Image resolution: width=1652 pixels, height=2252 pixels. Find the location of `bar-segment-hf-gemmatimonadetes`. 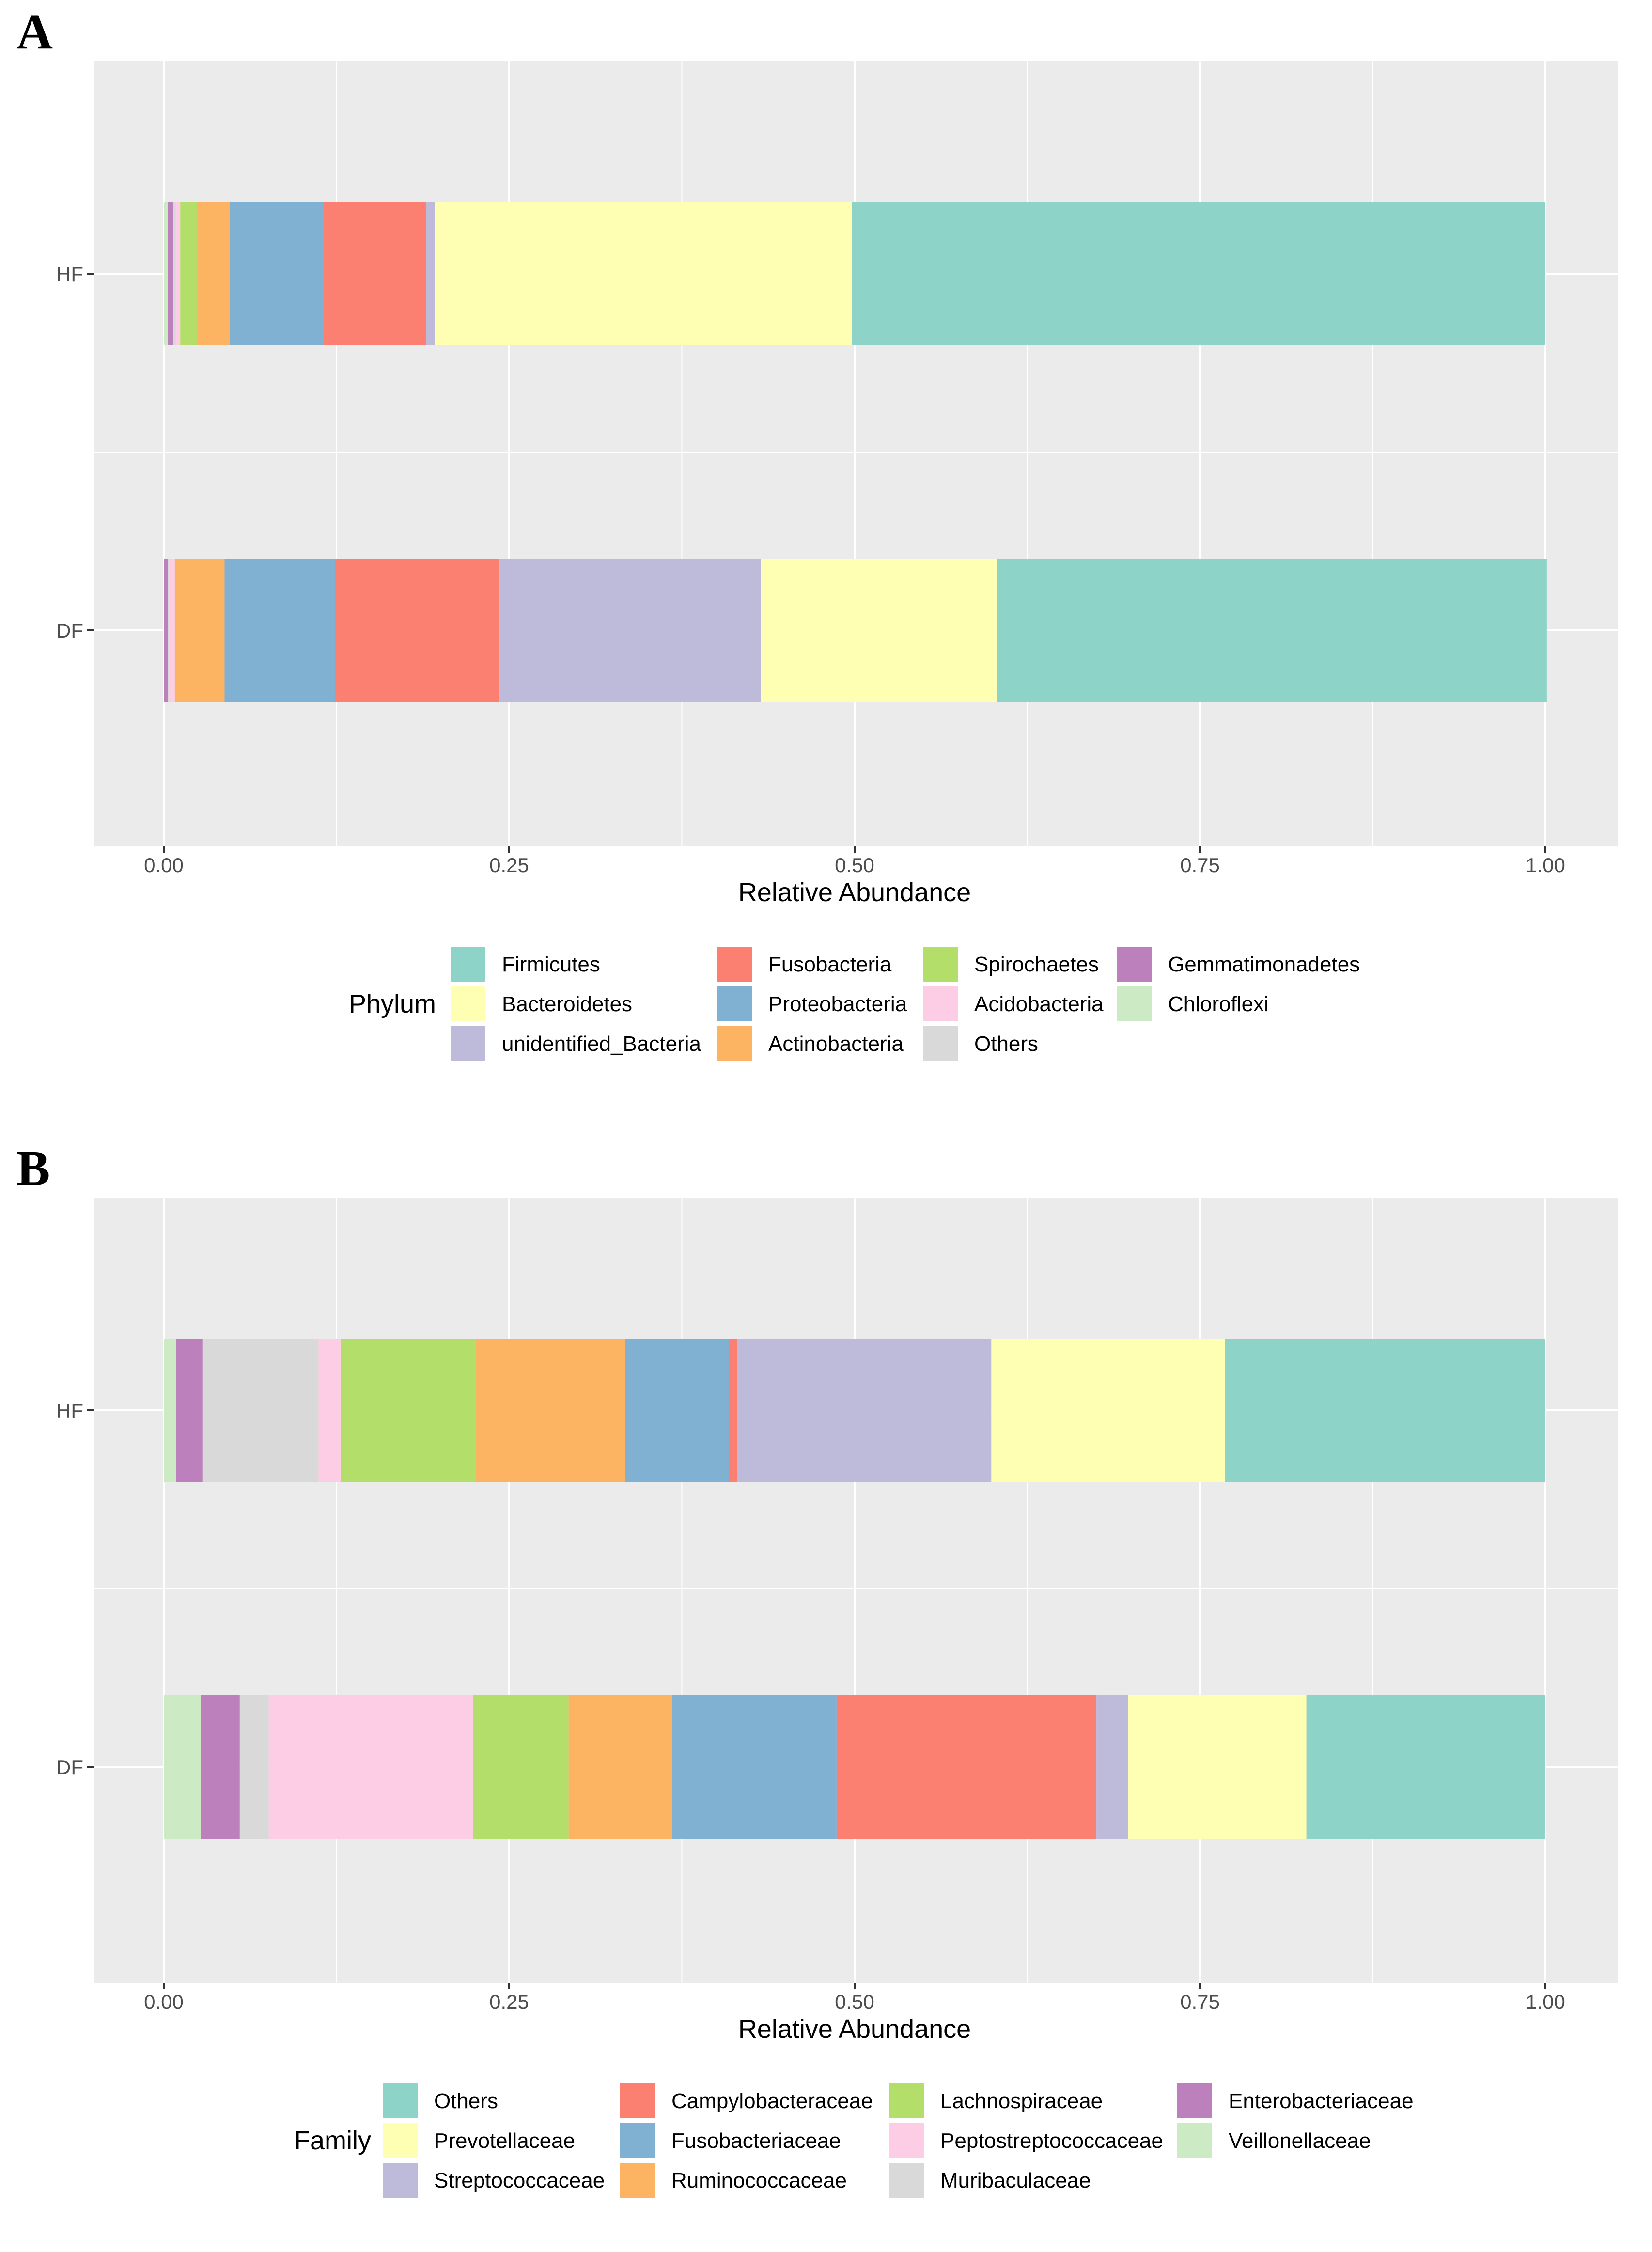

bar-segment-hf-gemmatimonadetes is located at coordinates (170, 273).